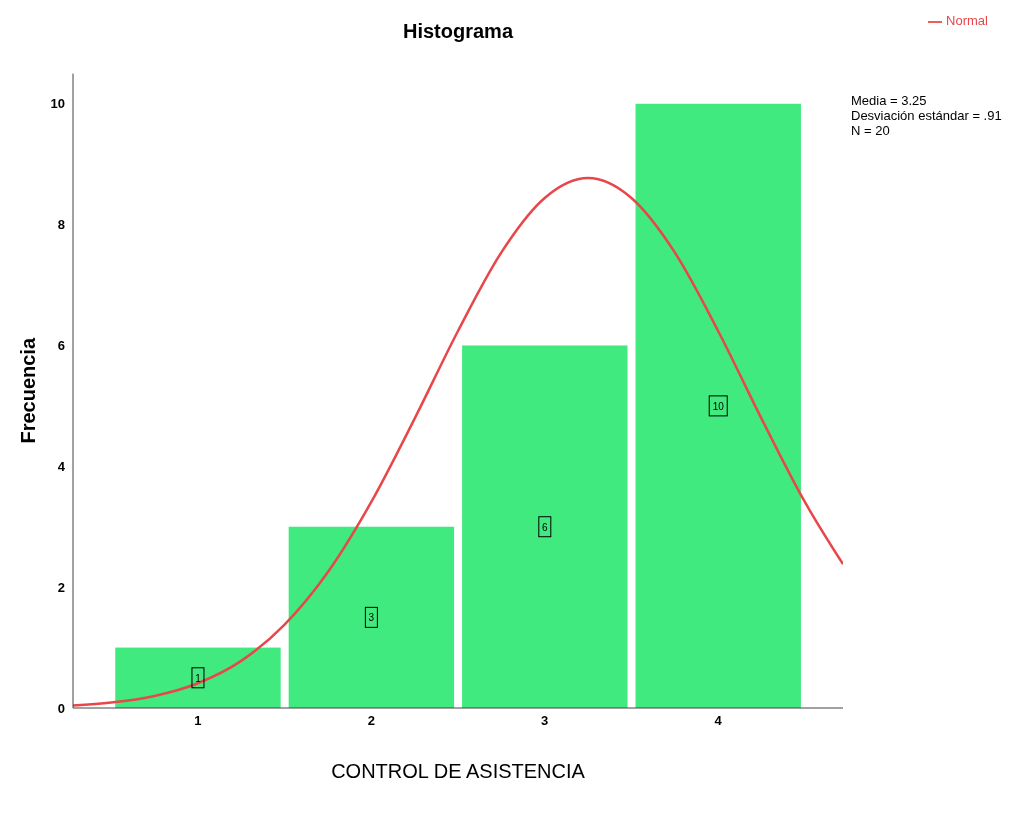 This screenshot has width=1021, height=833. What do you see at coordinates (198, 678) in the screenshot?
I see `data-label: 1` at bounding box center [198, 678].